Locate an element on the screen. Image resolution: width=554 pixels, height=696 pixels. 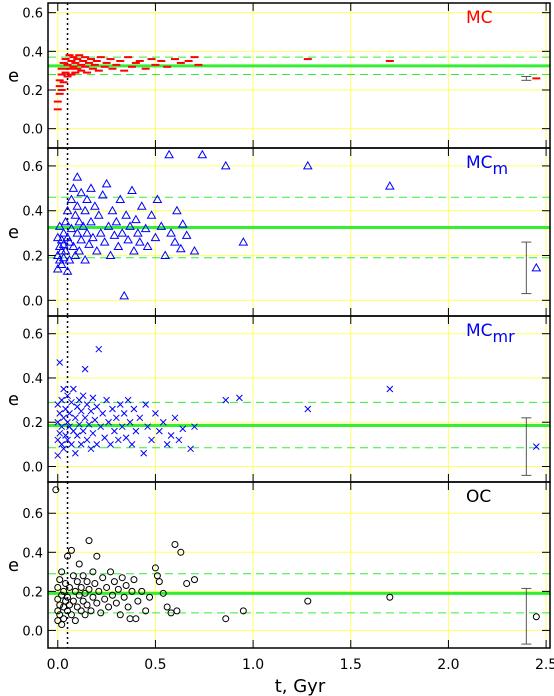
y-tick-label: 0.6 is located at coordinates (32, 14).